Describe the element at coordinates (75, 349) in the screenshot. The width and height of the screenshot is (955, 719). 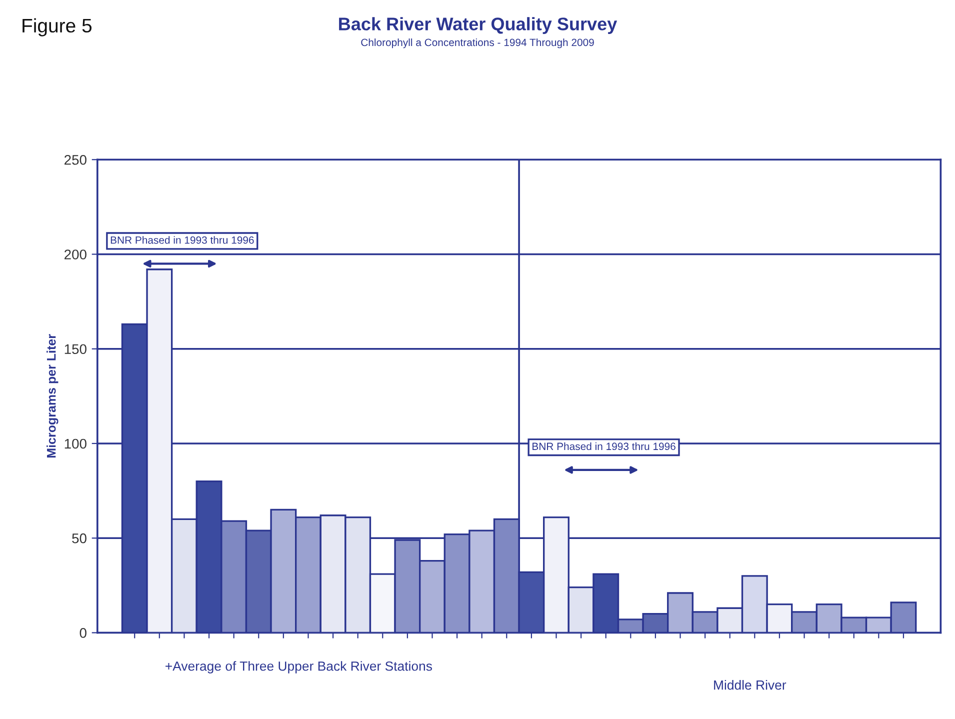
I see `y-tick-label: 150` at that location.